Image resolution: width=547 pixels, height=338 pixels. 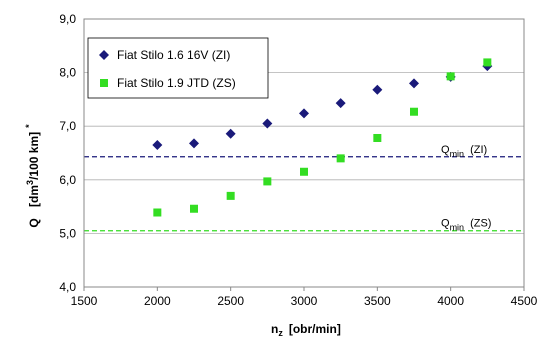 What do you see at coordinates (84, 301) in the screenshot?
I see `x-tick-label: 1500` at bounding box center [84, 301].